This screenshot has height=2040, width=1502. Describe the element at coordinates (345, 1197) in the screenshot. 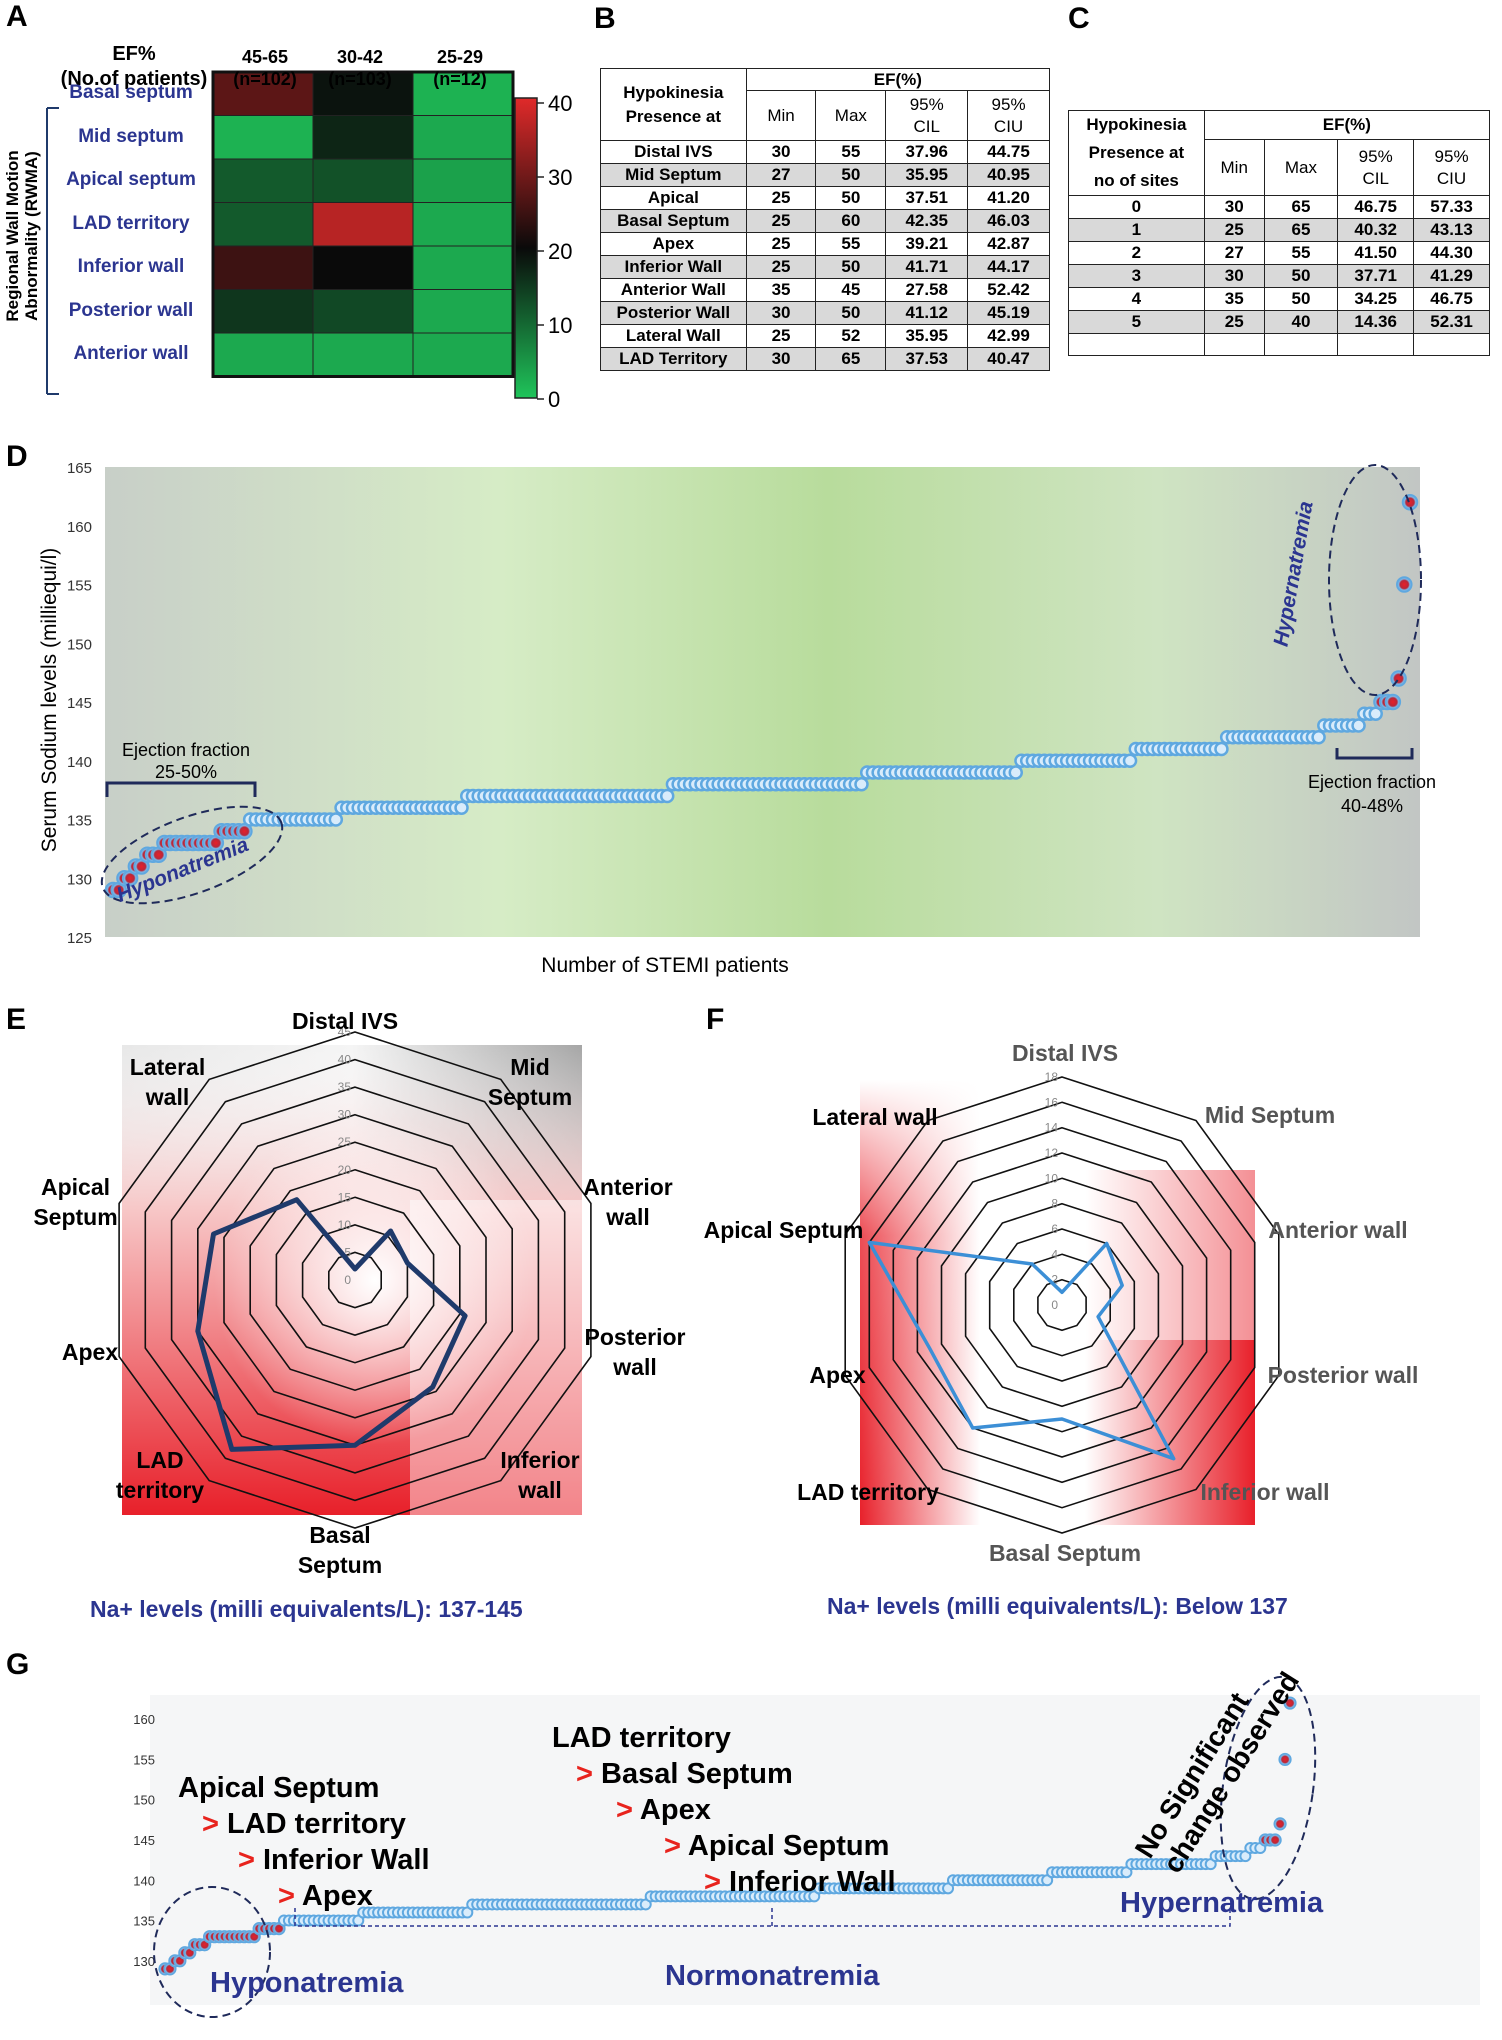

I see `radar-e-tick: 15` at that location.